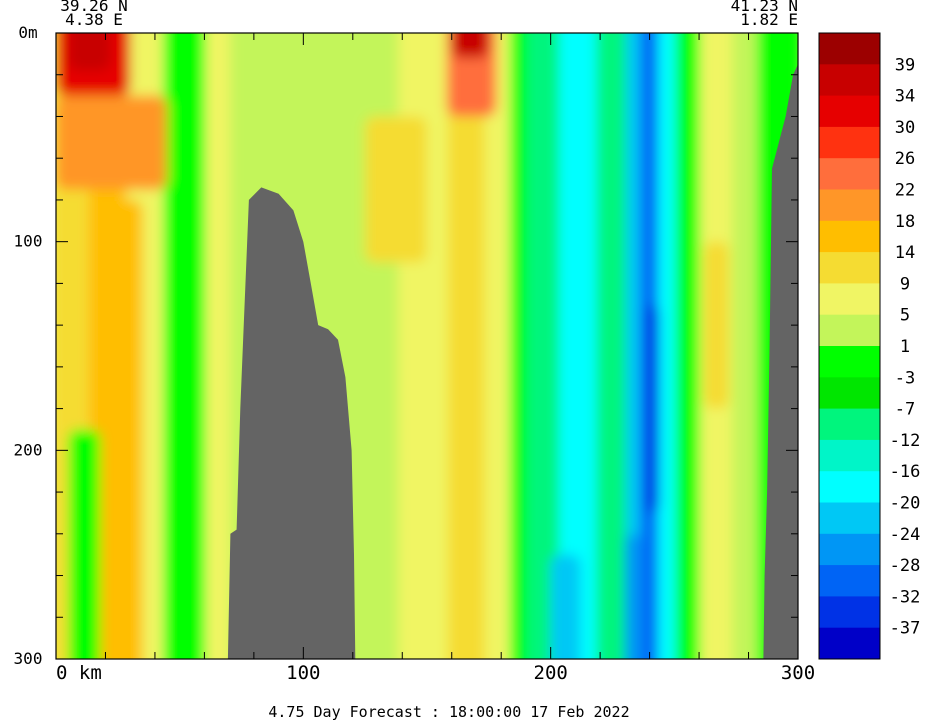 This screenshot has height=721, width=930. I want to click on x-tick-label: 300, so click(798, 673).